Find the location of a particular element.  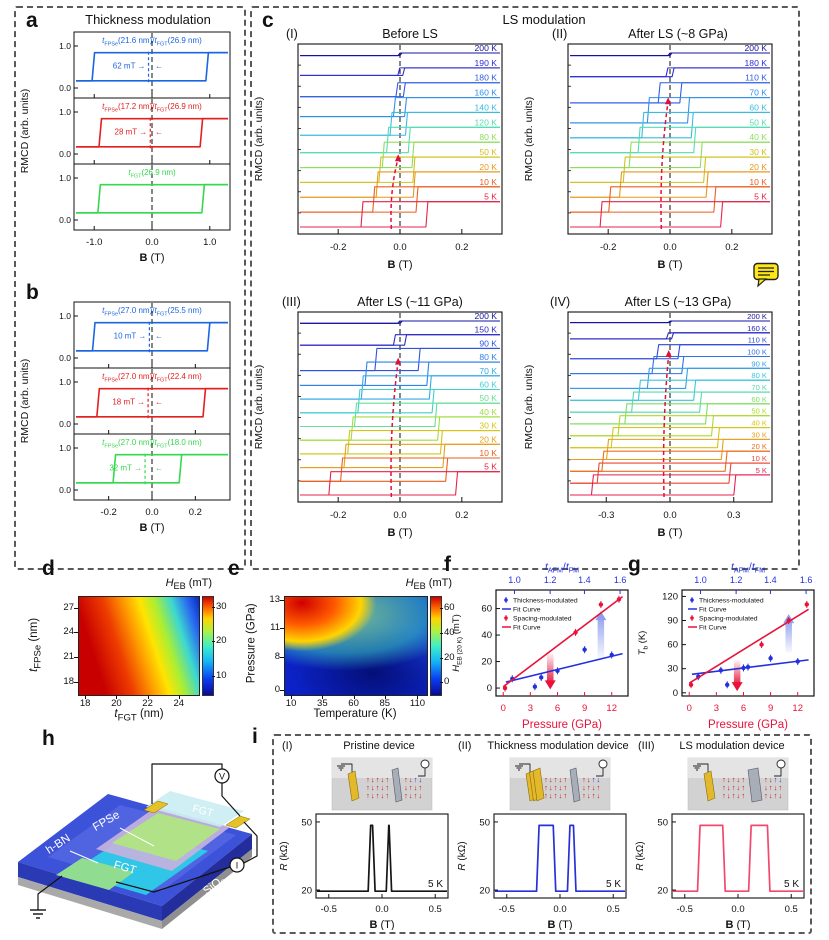

axis-tick-label: 11 is located at coordinates (275, 628).